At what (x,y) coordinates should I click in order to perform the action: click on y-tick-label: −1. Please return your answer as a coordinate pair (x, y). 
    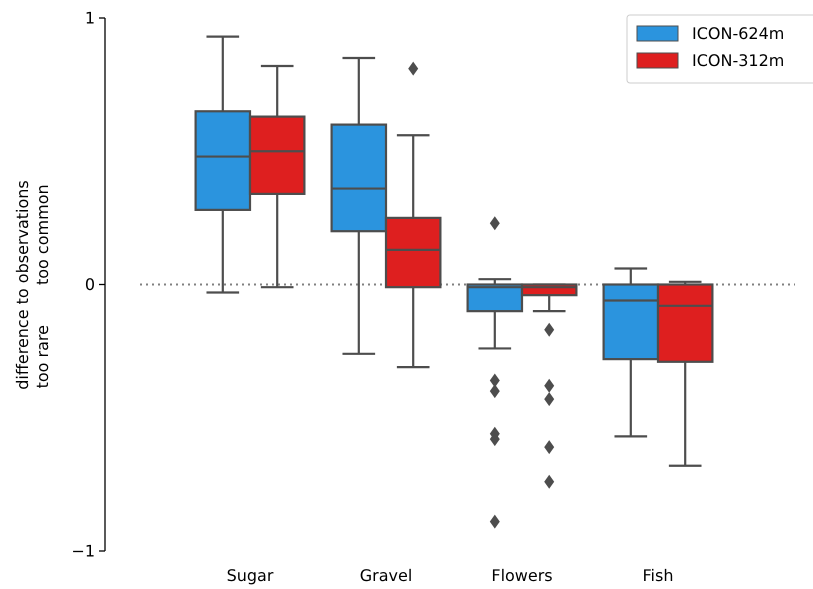
    Looking at the image, I should click on (83, 551).